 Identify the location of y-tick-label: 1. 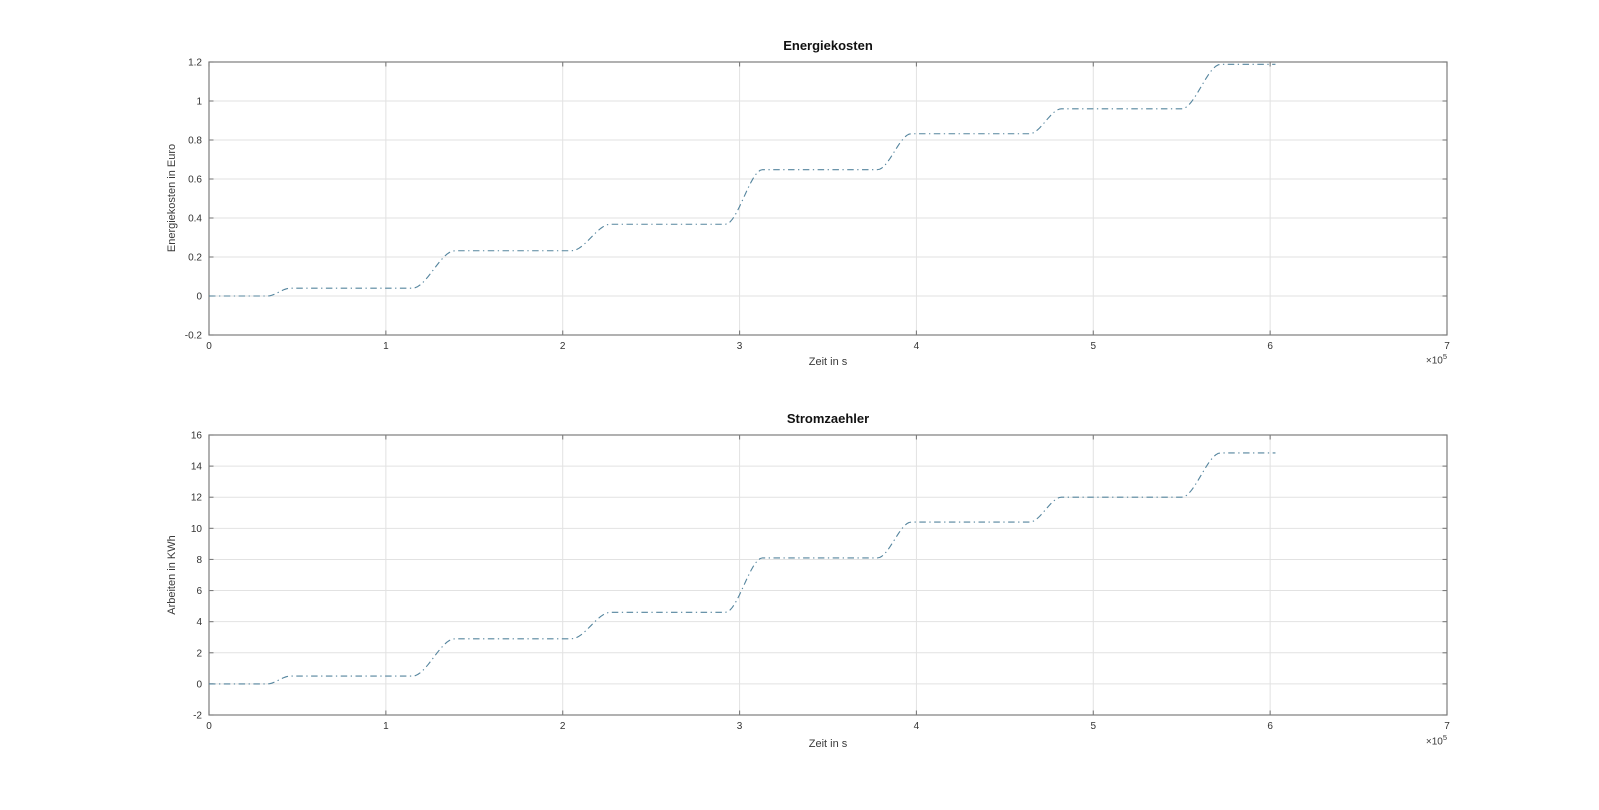
(199, 102).